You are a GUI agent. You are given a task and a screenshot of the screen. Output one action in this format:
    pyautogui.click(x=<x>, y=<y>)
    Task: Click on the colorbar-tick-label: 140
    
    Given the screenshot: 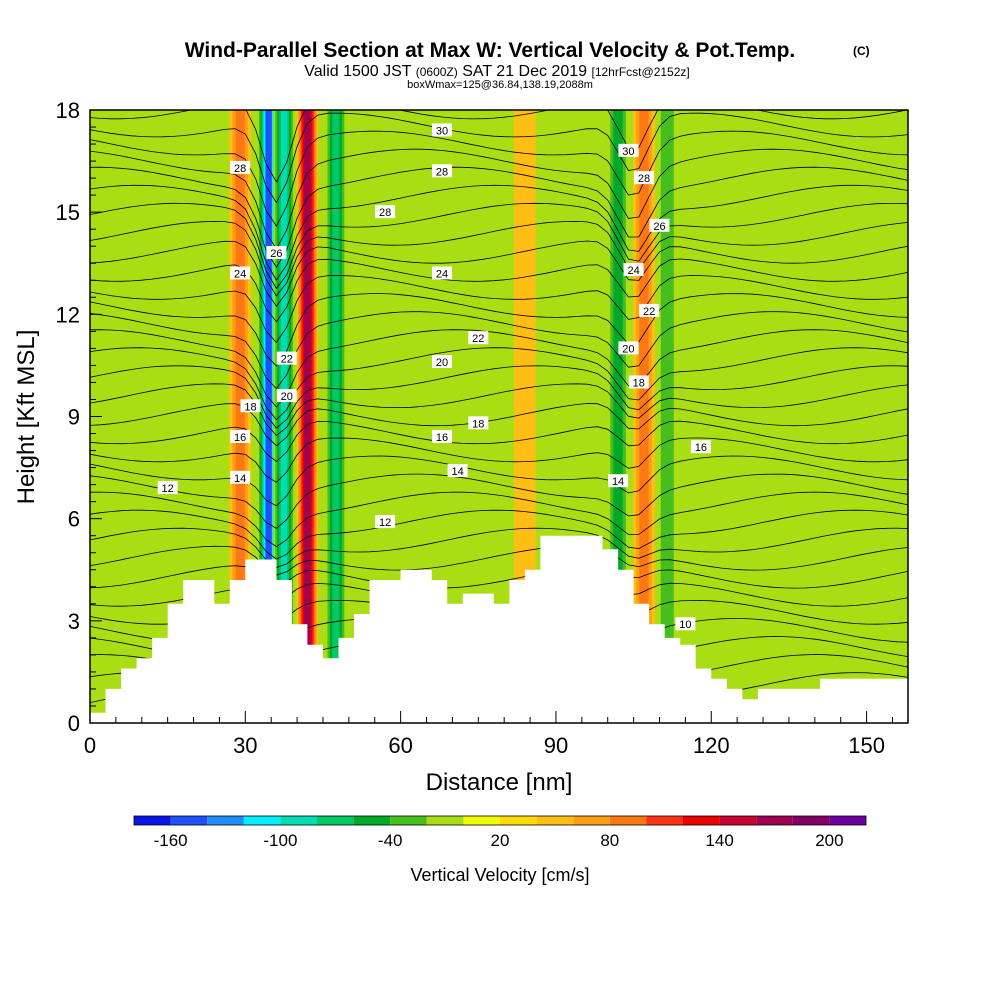 What is the action you would take?
    pyautogui.click(x=719, y=840)
    